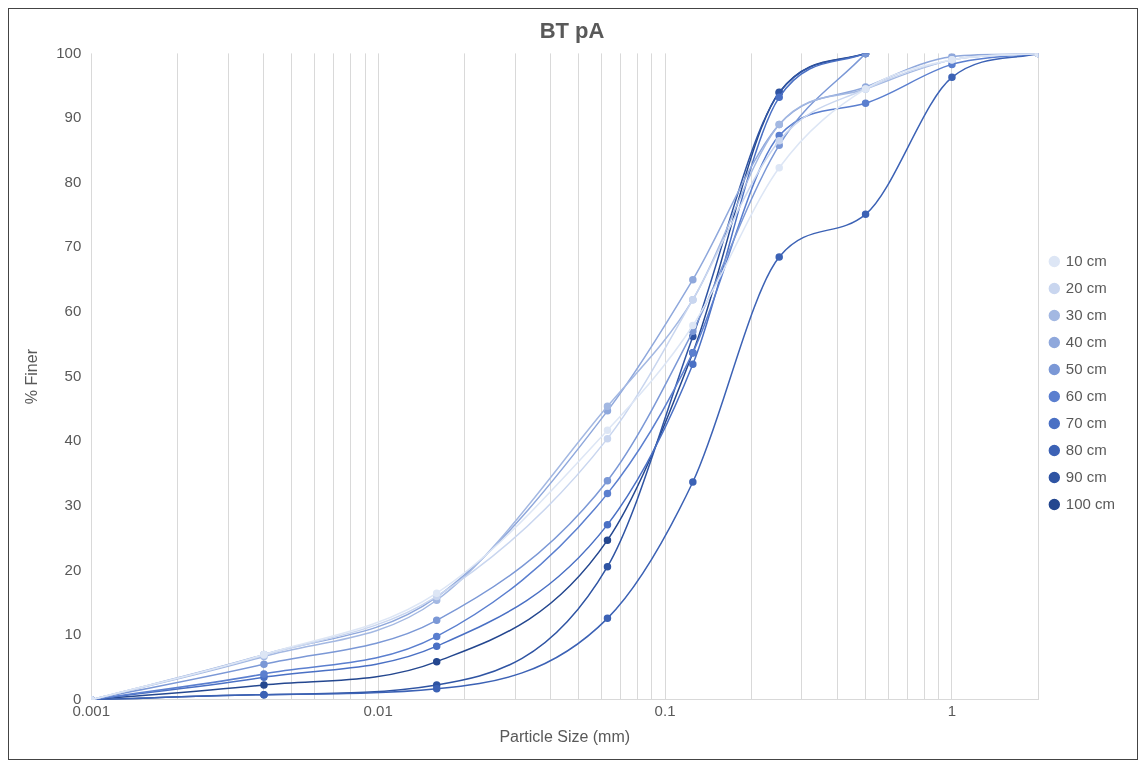  What do you see at coordinates (73, 505) in the screenshot?
I see `y-tick-label: 30` at bounding box center [73, 505].